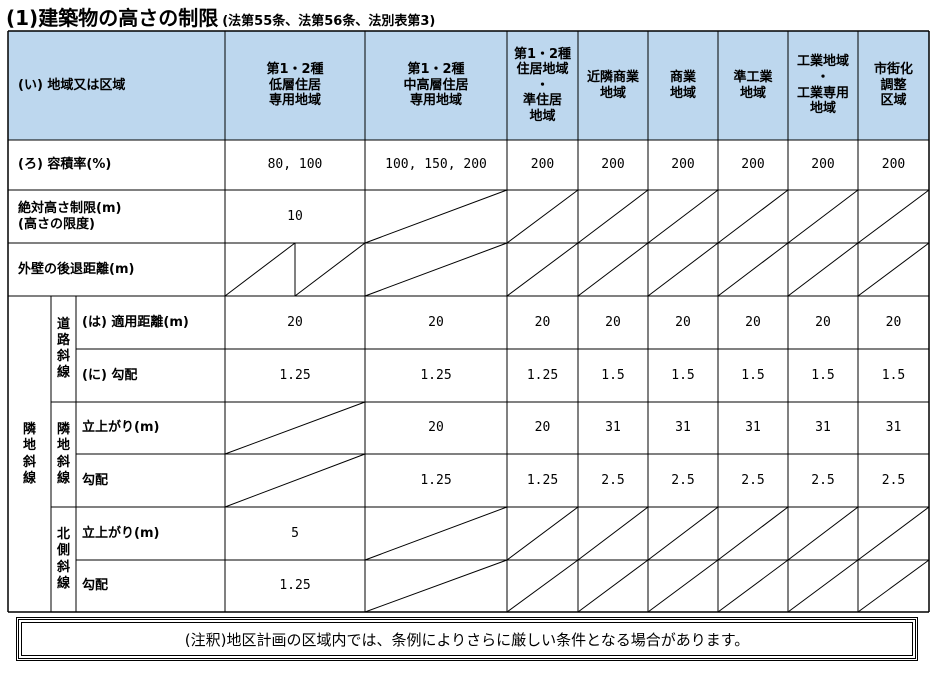 The width and height of the screenshot is (947, 673). Describe the element at coordinates (121, 533) in the screenshot. I see `row-label-north_rise-text: 立上がり(m)` at that location.